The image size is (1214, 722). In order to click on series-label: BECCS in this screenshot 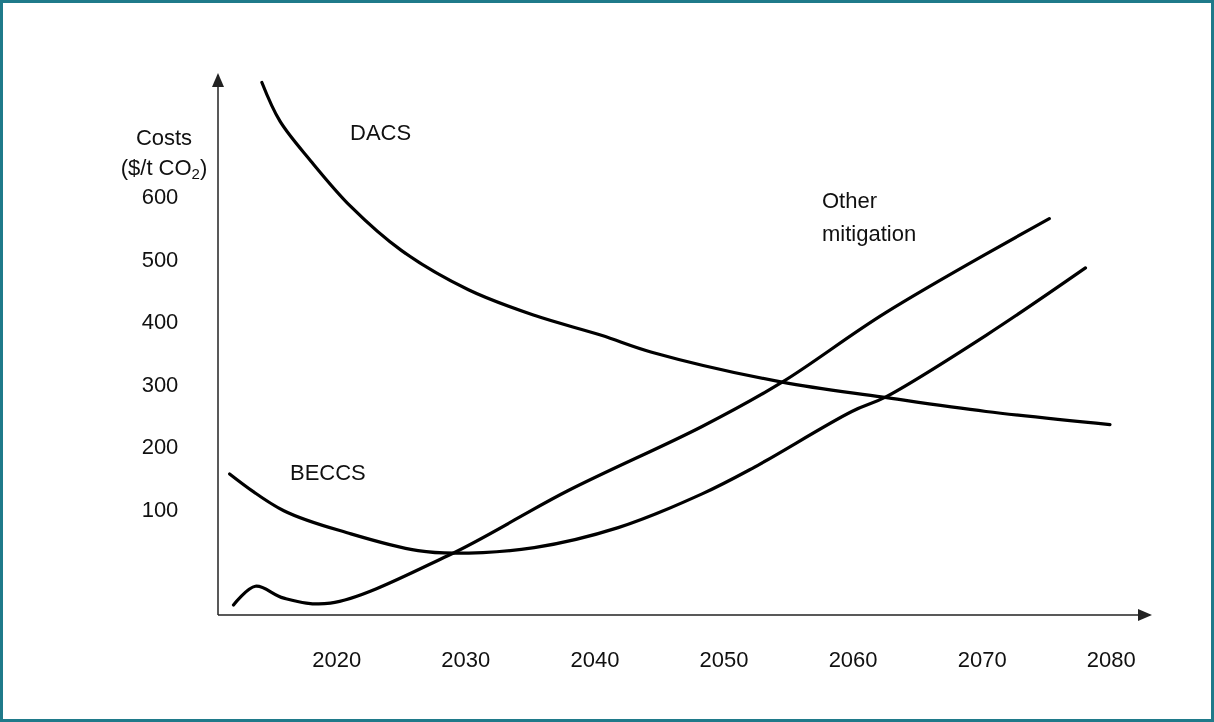, I will do `click(328, 472)`.